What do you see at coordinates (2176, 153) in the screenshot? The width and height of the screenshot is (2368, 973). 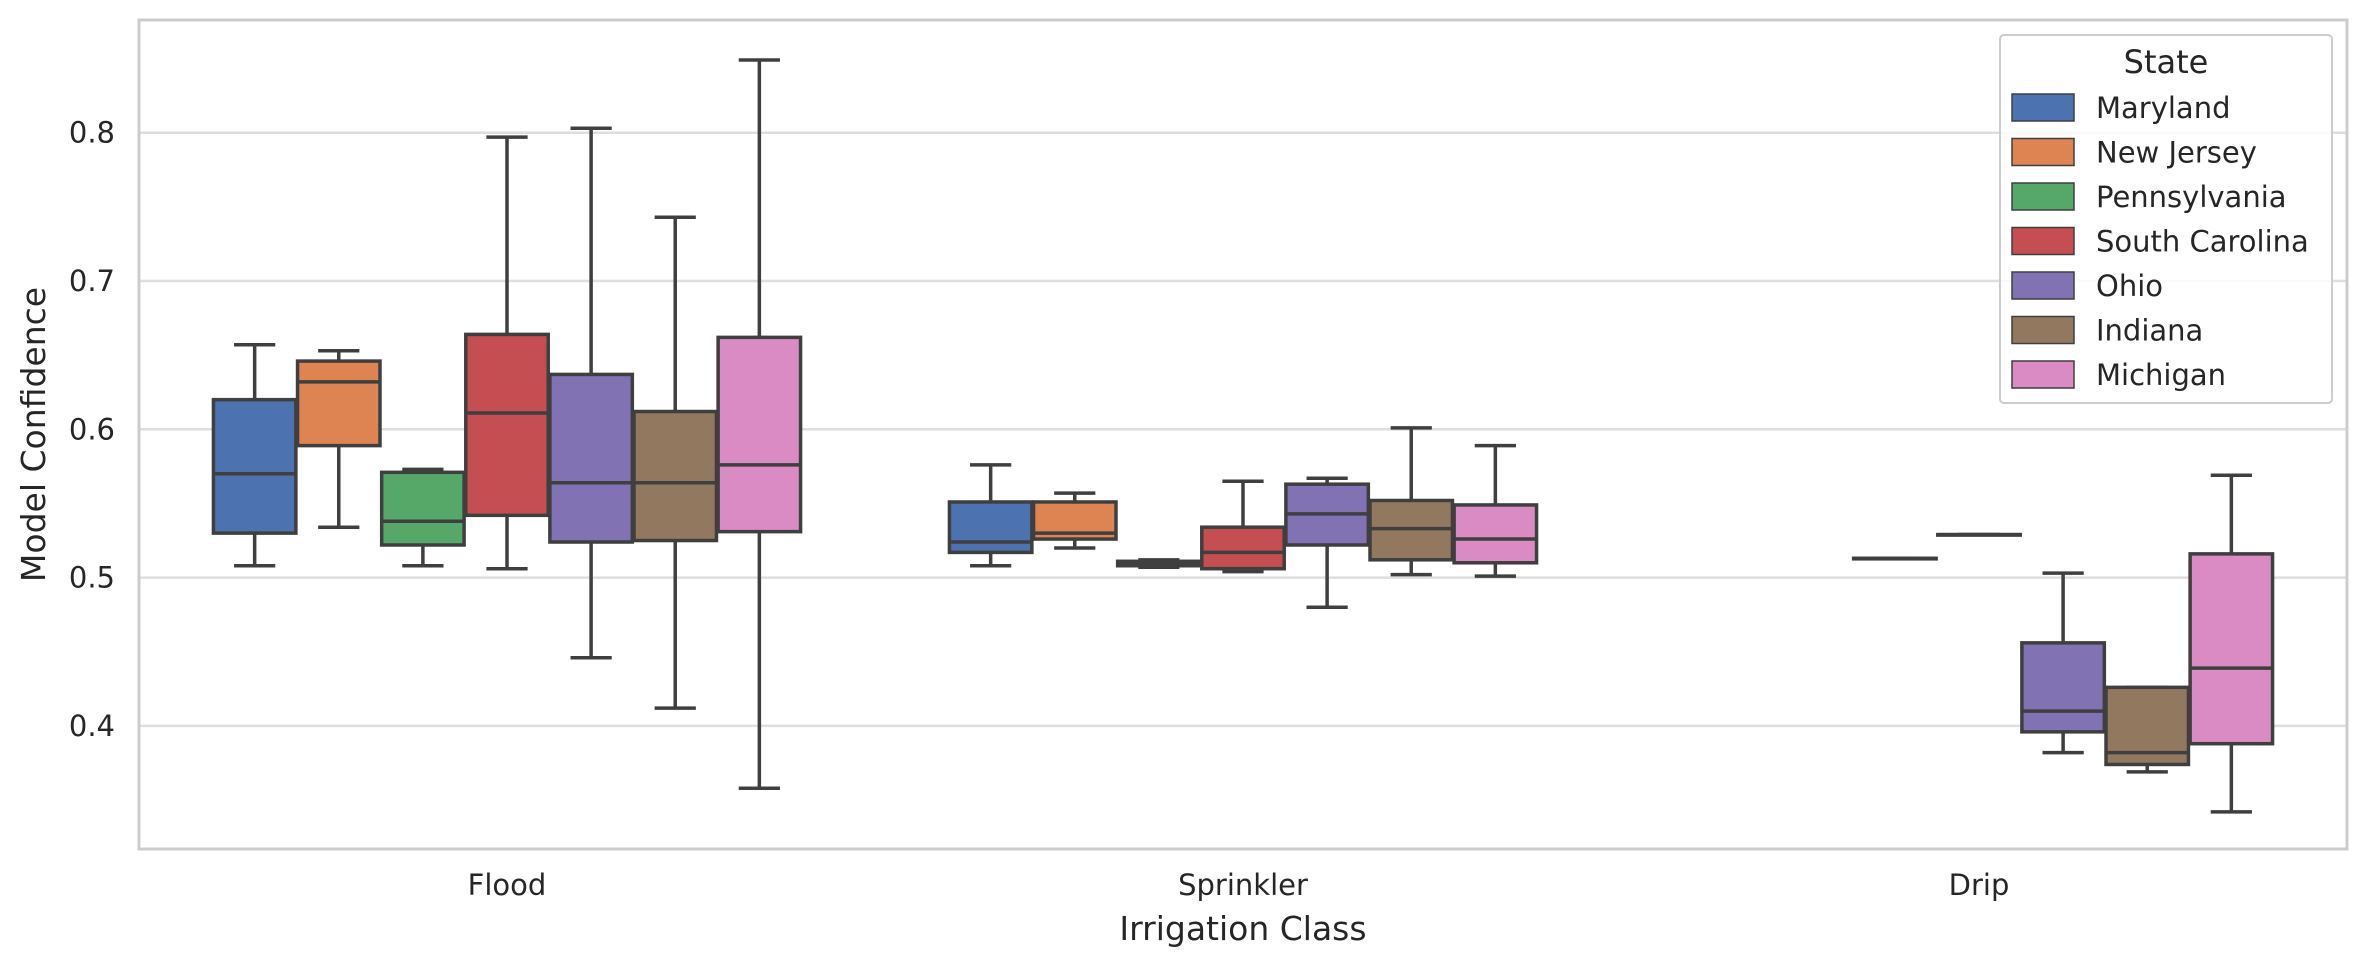 I see `legend-label: New Jersey` at bounding box center [2176, 153].